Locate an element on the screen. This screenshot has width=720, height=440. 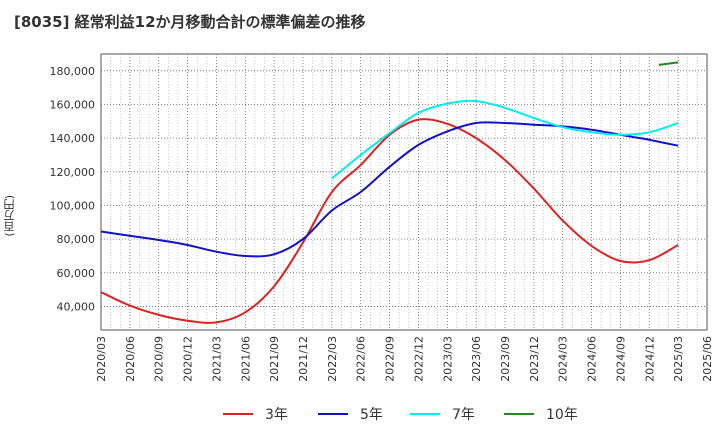
x-tick-label: 2021/06 is located at coordinates (245, 359).